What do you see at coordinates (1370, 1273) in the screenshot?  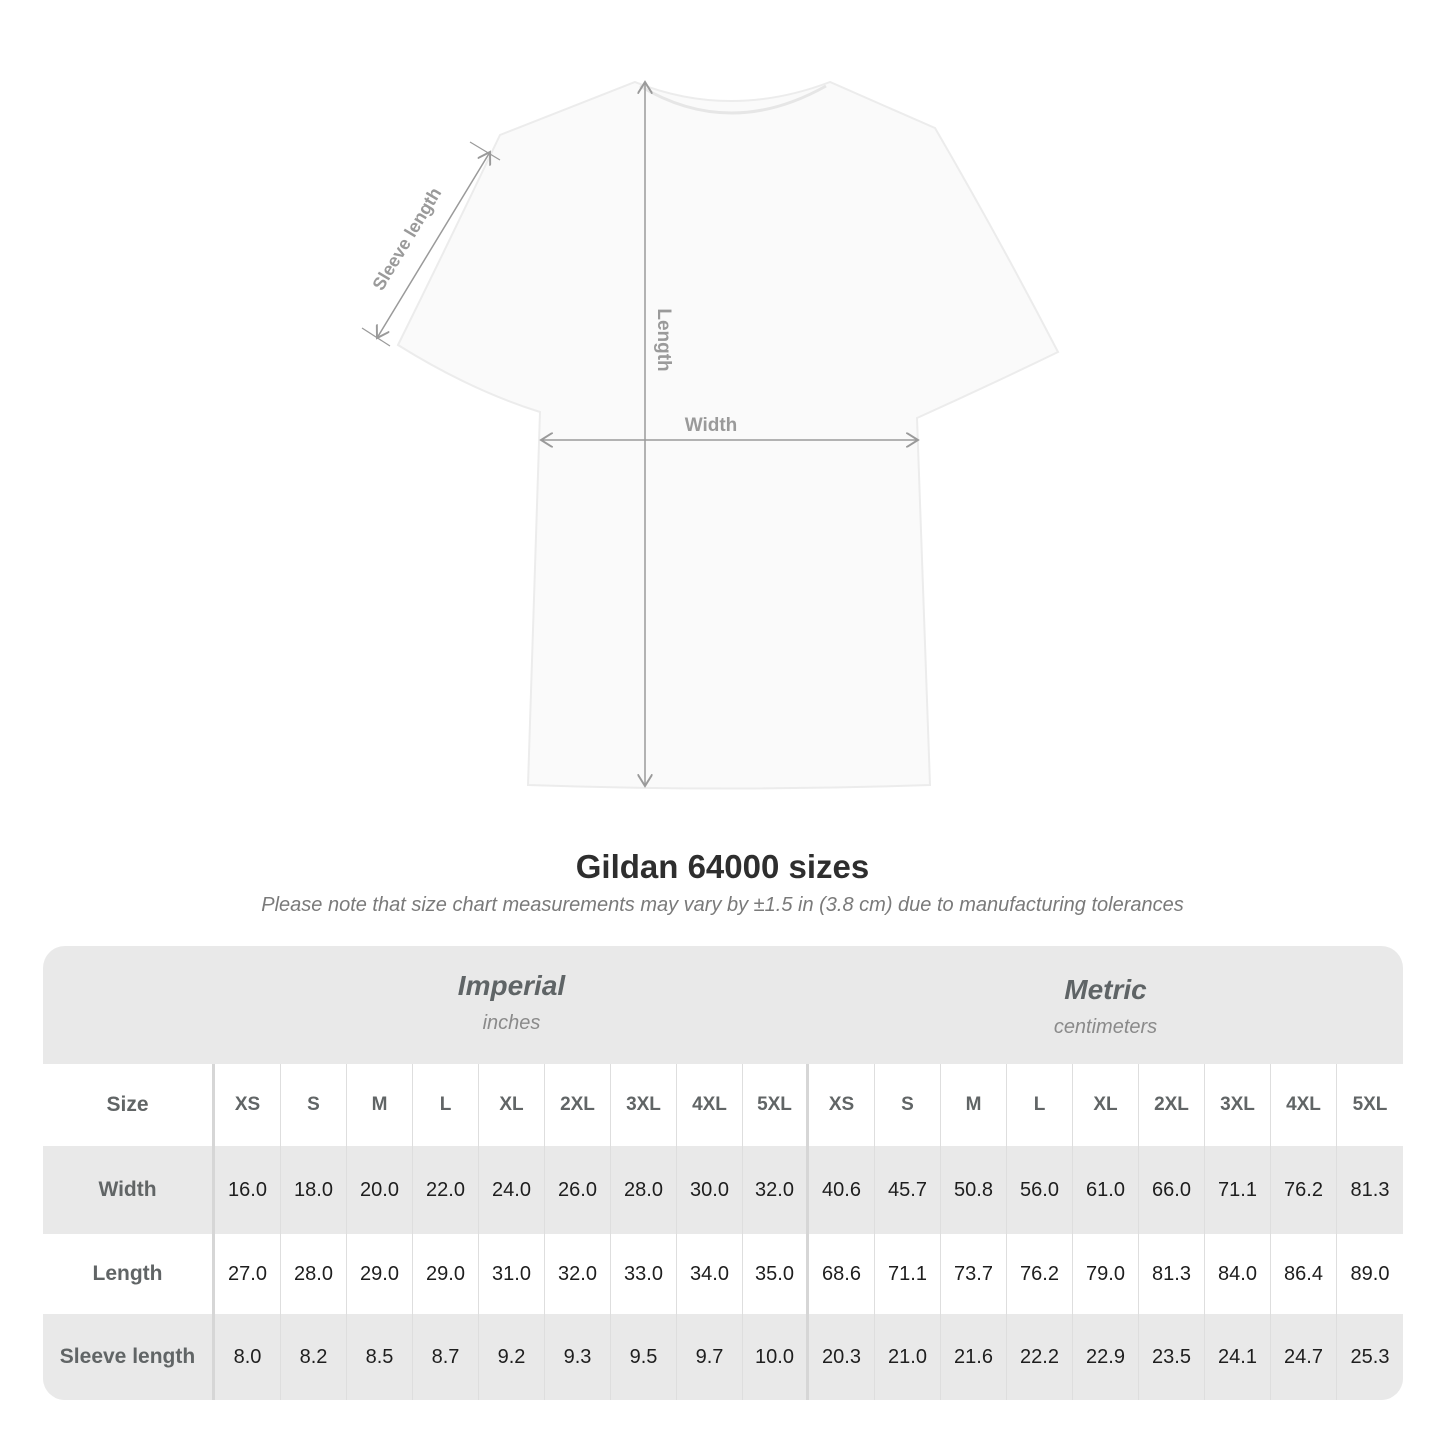 I see `metric-value-cell: 89.0` at bounding box center [1370, 1273].